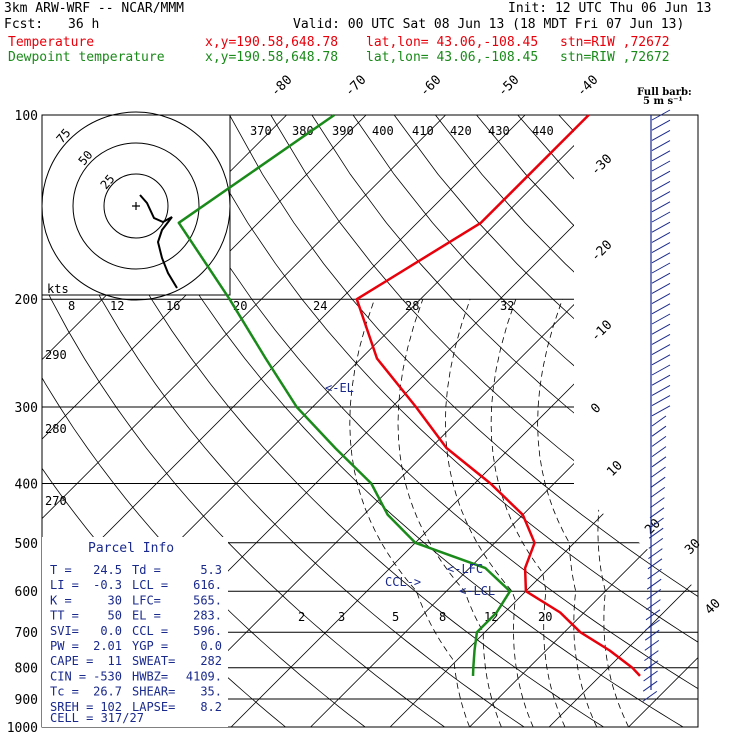 This screenshot has width=740, height=740. What do you see at coordinates (56, 355) in the screenshot?
I see `theta-label: 290` at bounding box center [56, 355].